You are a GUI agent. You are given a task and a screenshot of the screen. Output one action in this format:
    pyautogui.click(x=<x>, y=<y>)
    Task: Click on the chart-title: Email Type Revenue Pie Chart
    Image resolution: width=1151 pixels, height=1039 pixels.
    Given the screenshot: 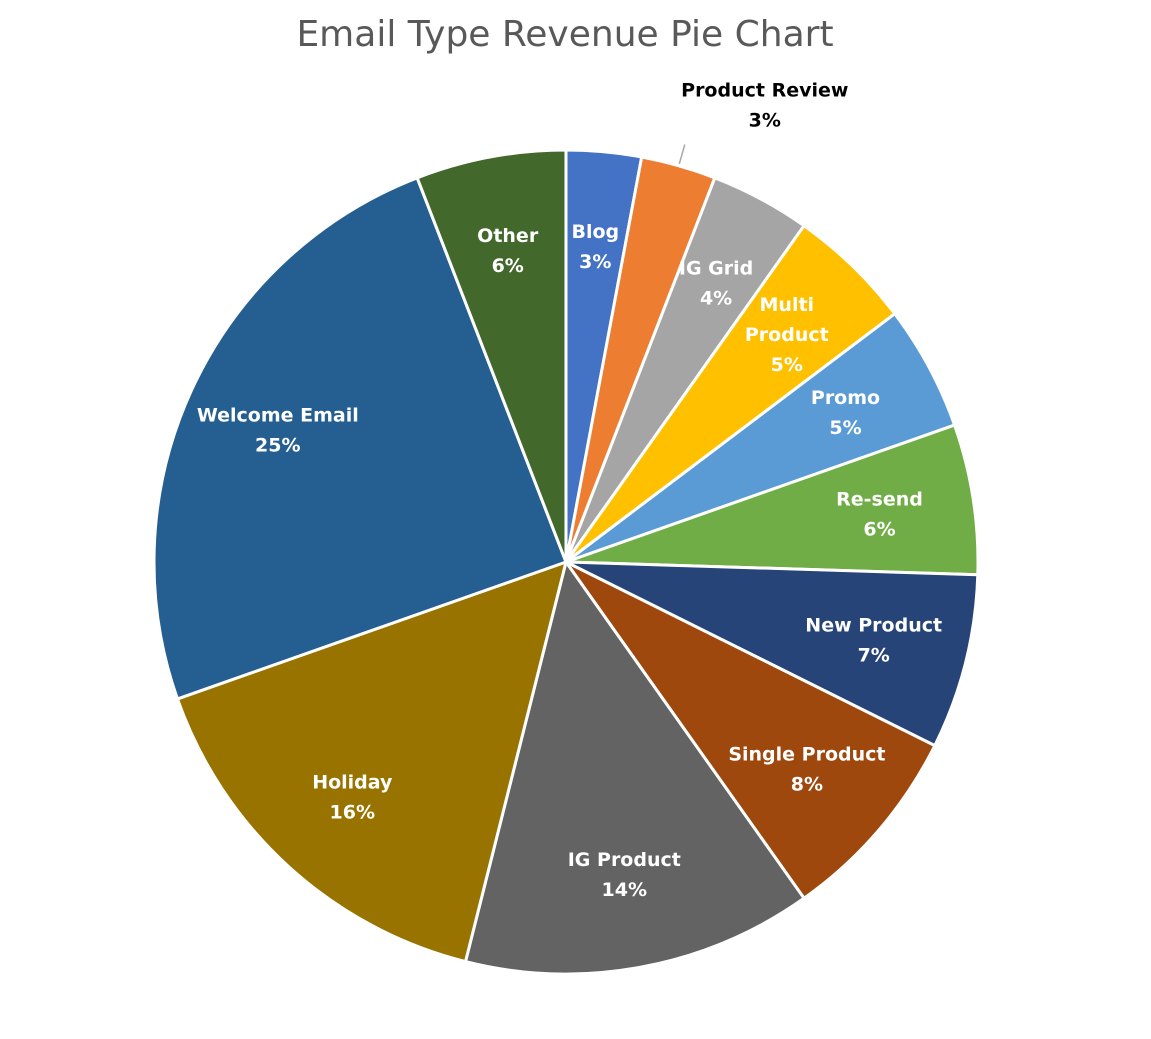 What is the action you would take?
    pyautogui.click(x=565, y=34)
    